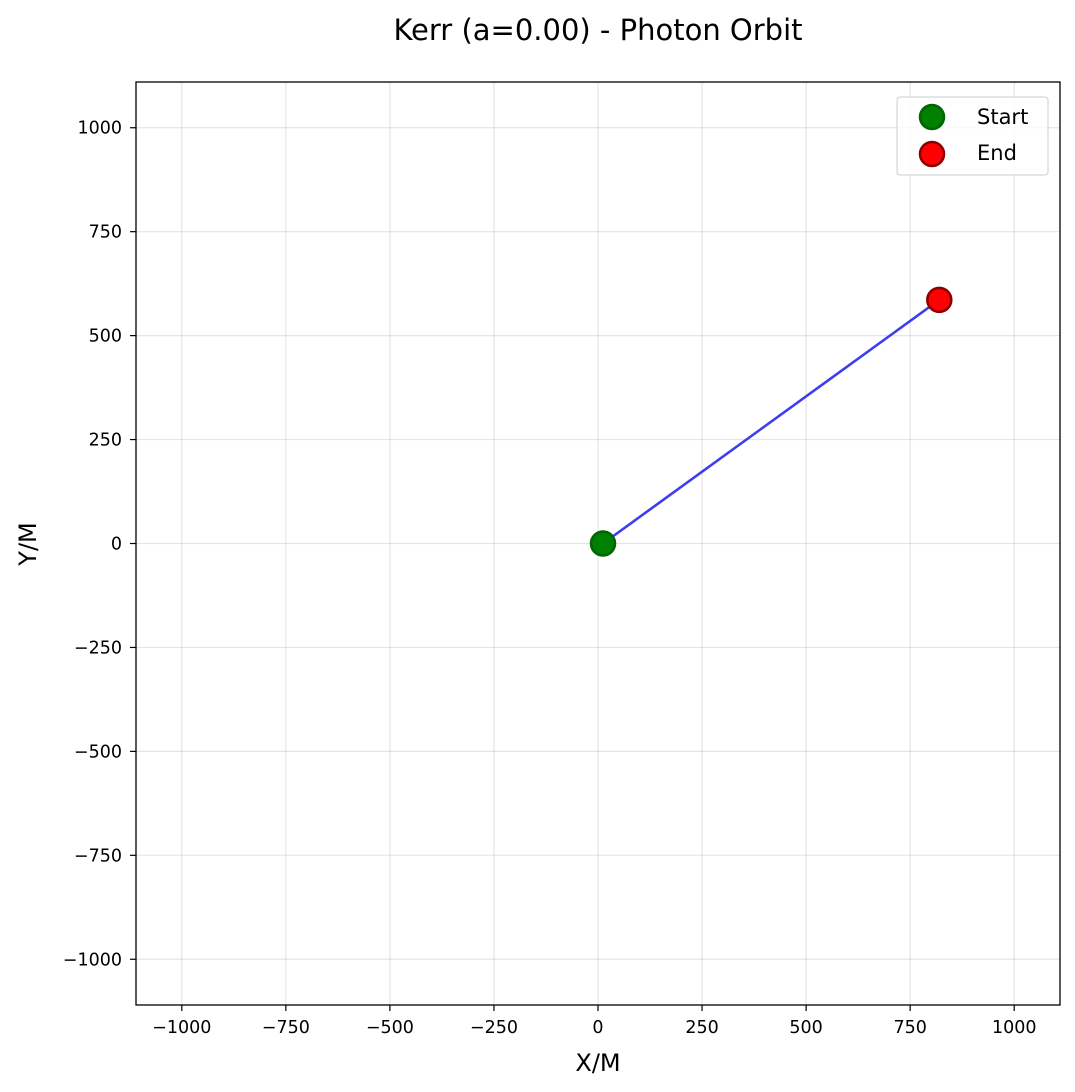 The width and height of the screenshot is (1075, 1092). I want to click on x-tick-label: 0, so click(597, 1028).